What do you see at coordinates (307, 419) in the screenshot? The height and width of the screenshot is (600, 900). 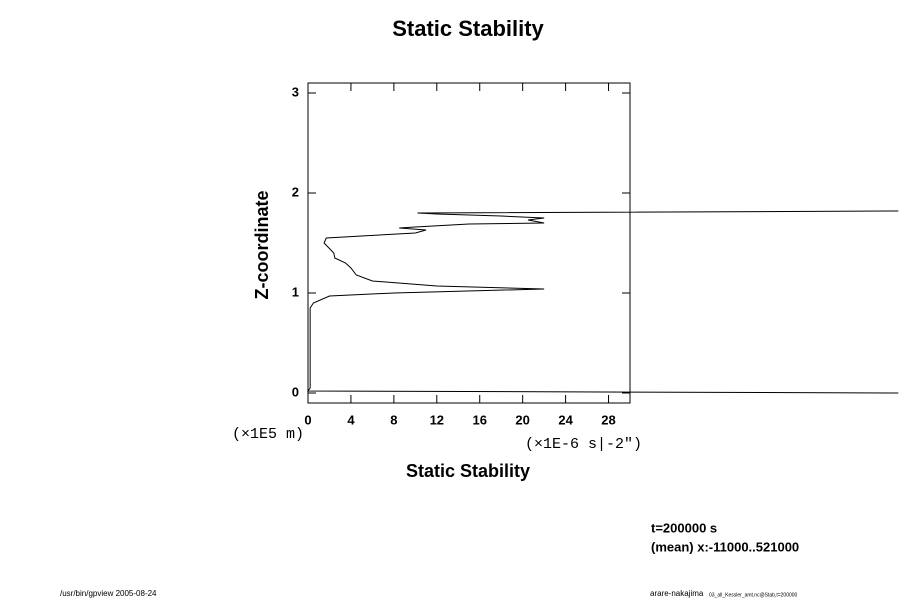 I see `x-tick-label: 0` at bounding box center [307, 419].